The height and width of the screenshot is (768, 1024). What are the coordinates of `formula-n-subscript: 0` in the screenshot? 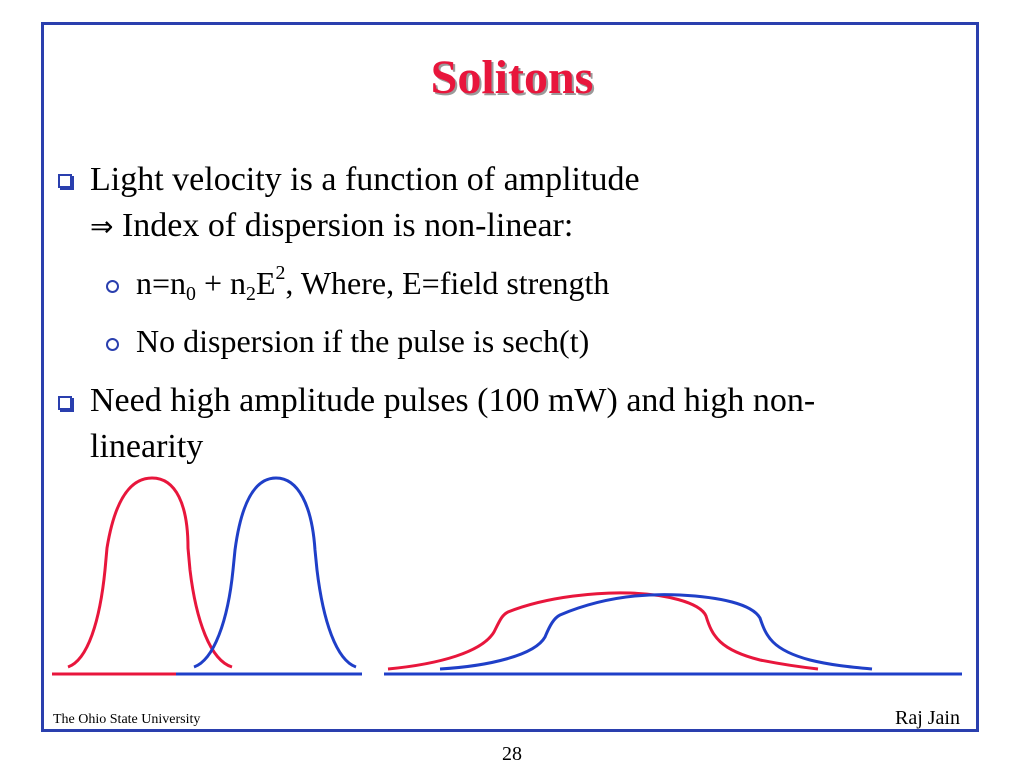 It's located at (191, 293).